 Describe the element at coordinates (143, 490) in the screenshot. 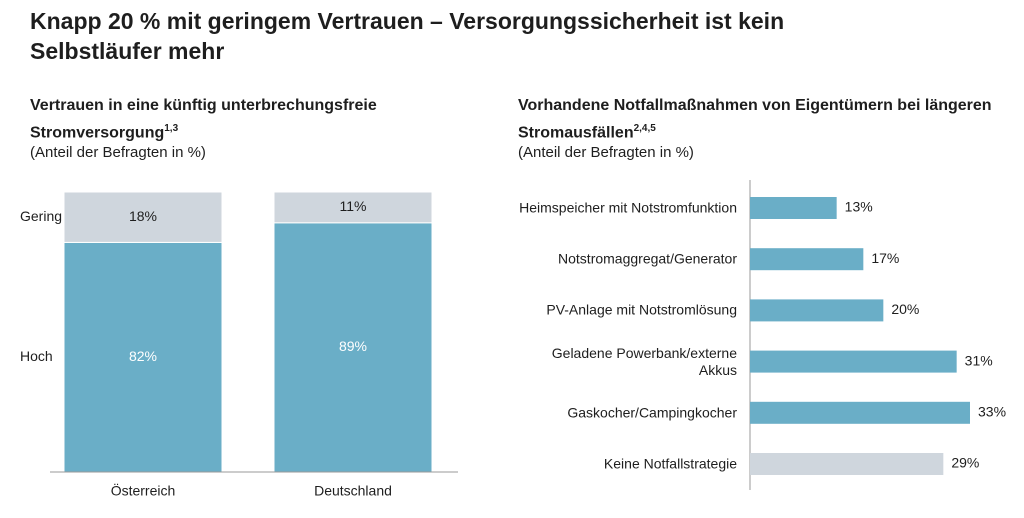

I see `x-tick-label: Österreich` at that location.